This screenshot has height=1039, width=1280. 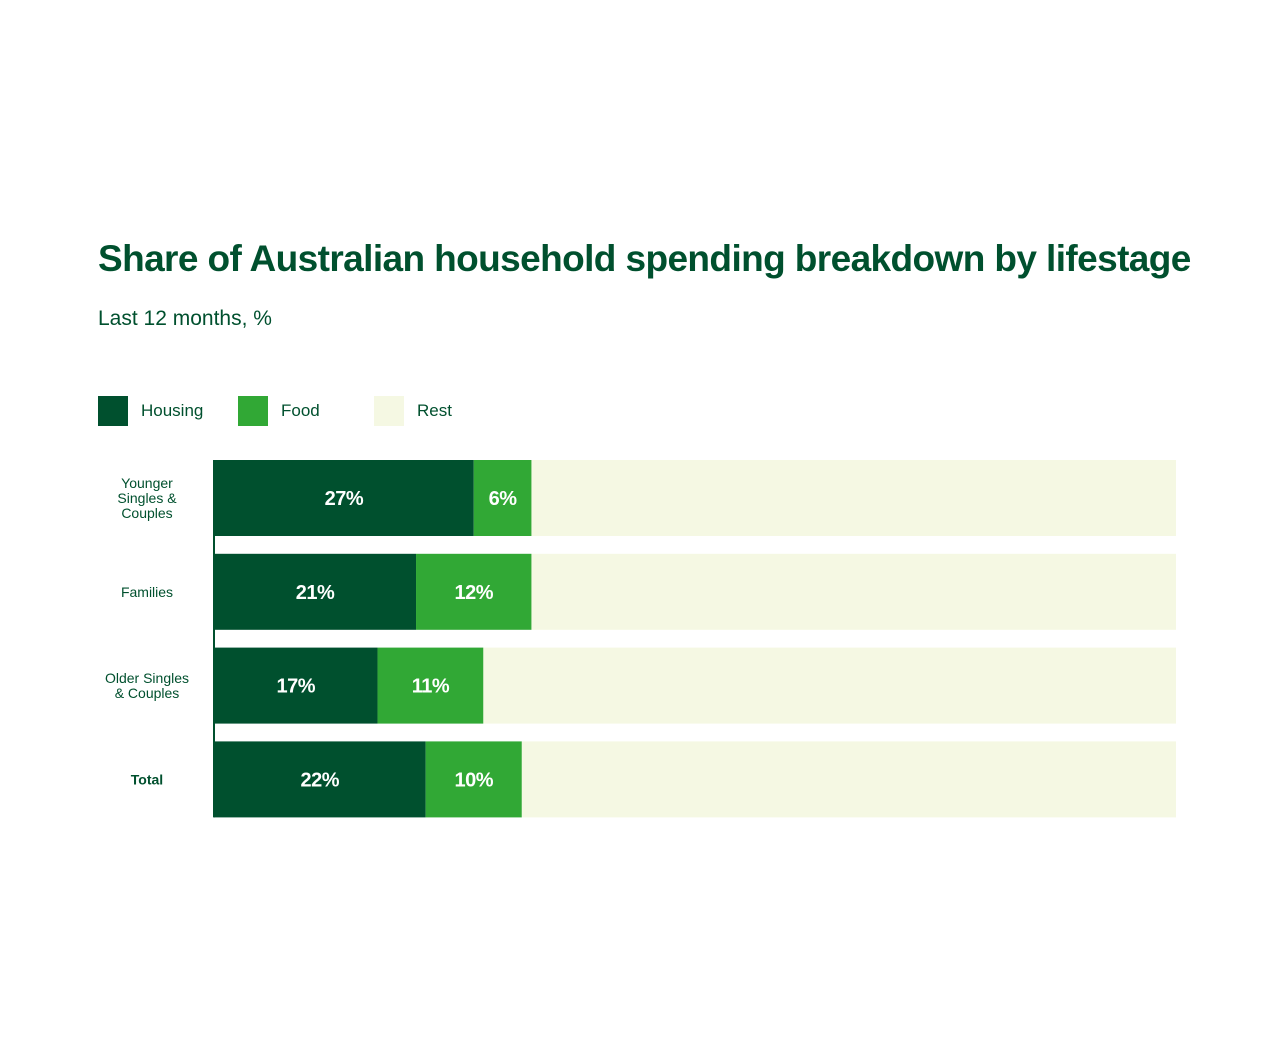 I want to click on value-label-housing-2: 17%, so click(x=296, y=687).